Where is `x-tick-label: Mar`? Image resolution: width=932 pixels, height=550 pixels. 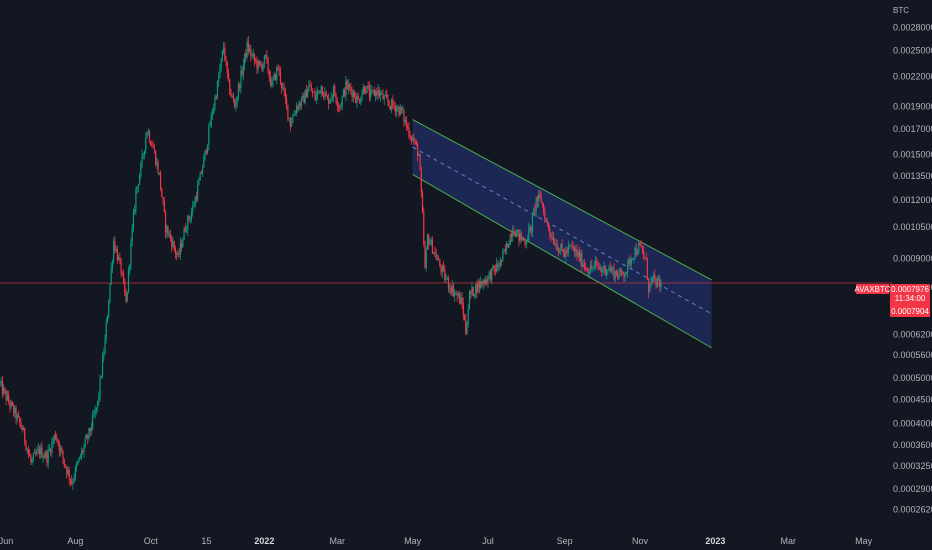 x-tick-label: Mar is located at coordinates (788, 541).